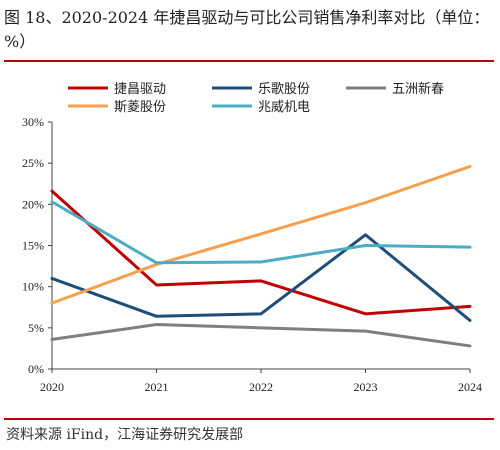 The width and height of the screenshot is (500, 450). I want to click on x-tick-label: 2024, so click(470, 387).